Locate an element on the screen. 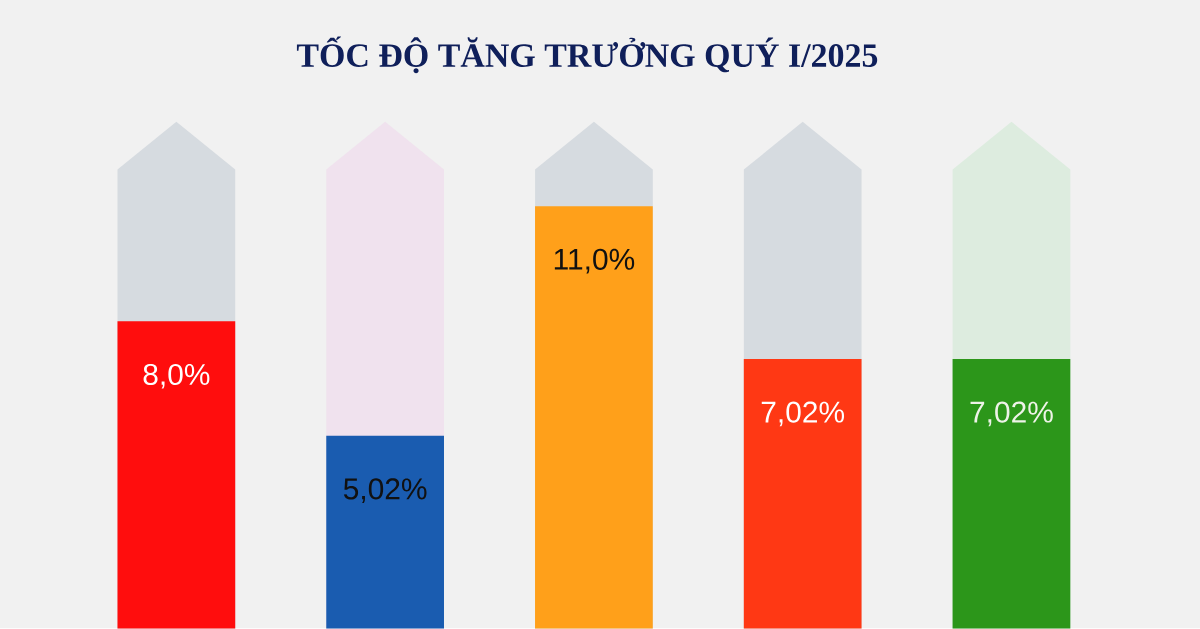 The width and height of the screenshot is (1200, 629). data-label: 11,0% is located at coordinates (594, 261).